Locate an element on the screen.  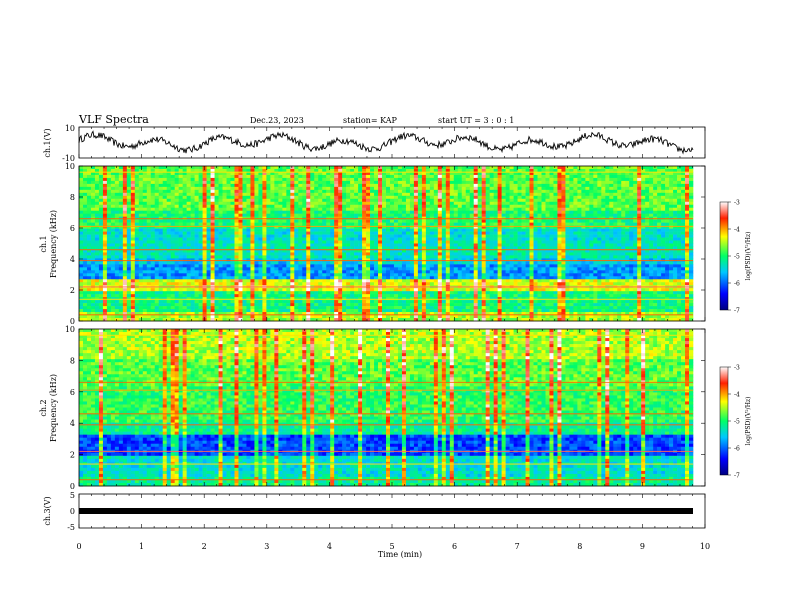
ch1-ylabel: ch.1(V) is located at coordinates (47, 142).